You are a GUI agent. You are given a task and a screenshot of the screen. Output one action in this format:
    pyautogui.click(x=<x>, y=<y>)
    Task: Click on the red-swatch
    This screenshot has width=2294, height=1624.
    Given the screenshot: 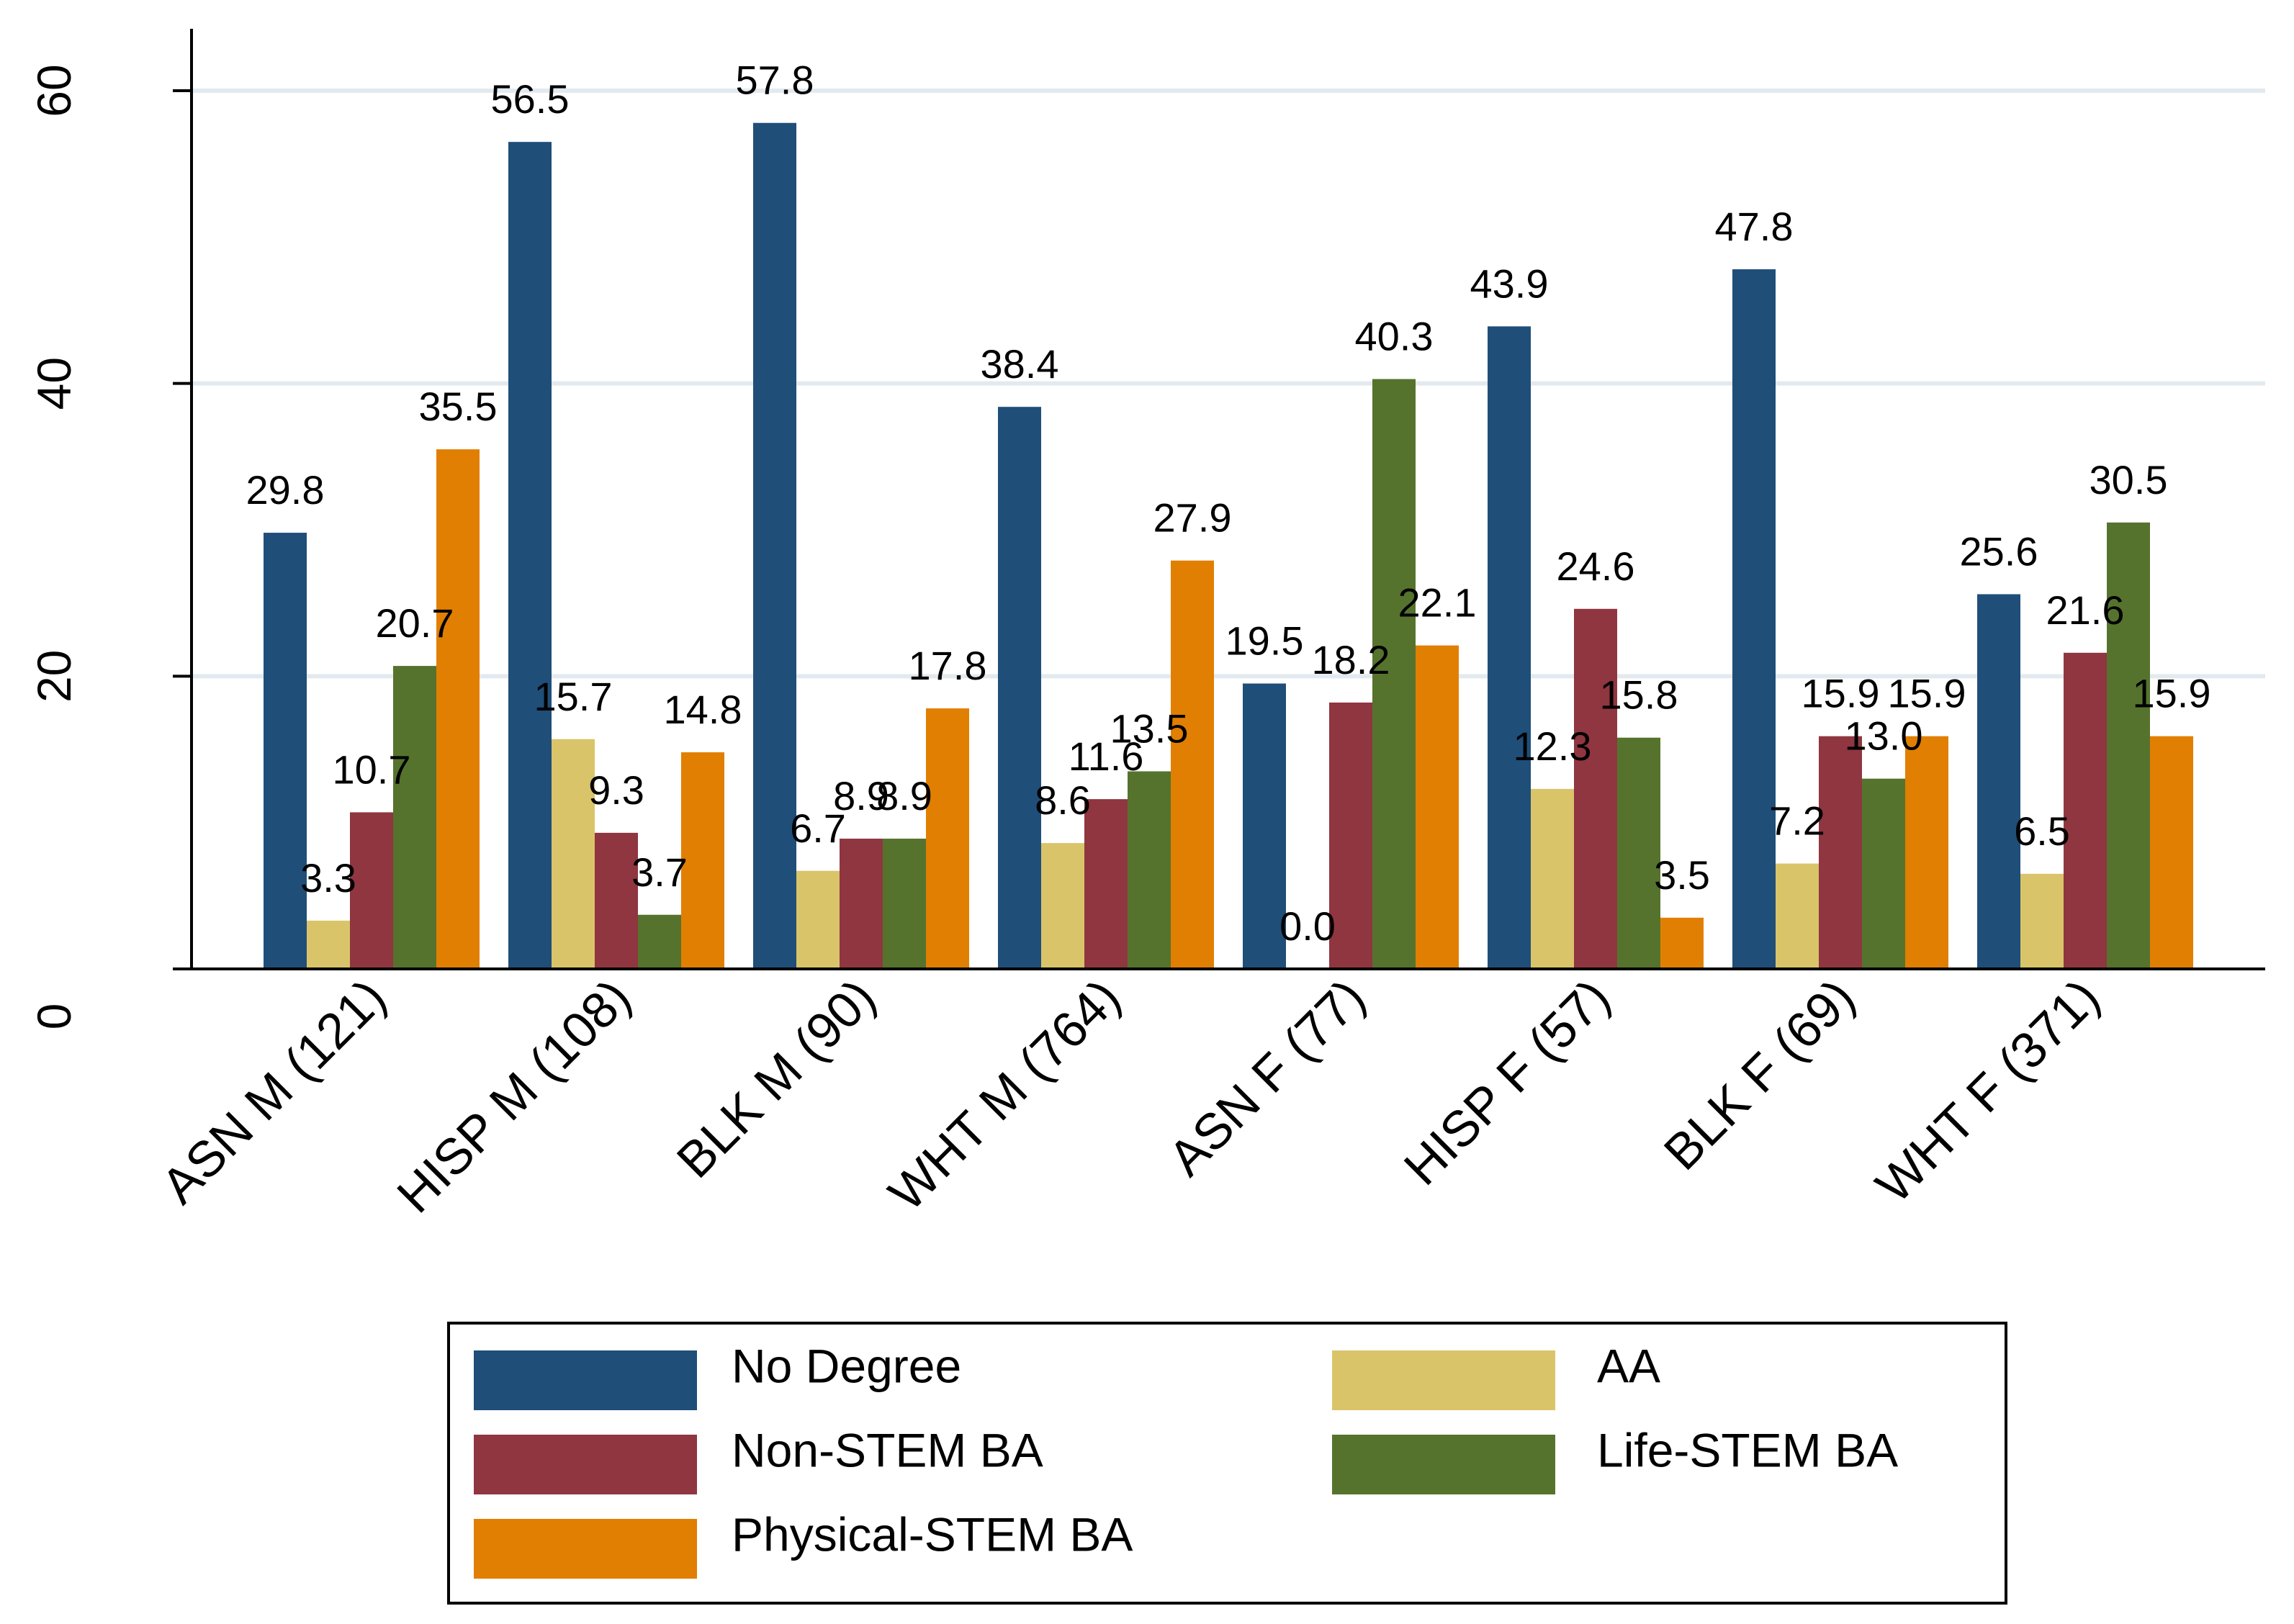 What is the action you would take?
    pyautogui.click(x=585, y=1464)
    